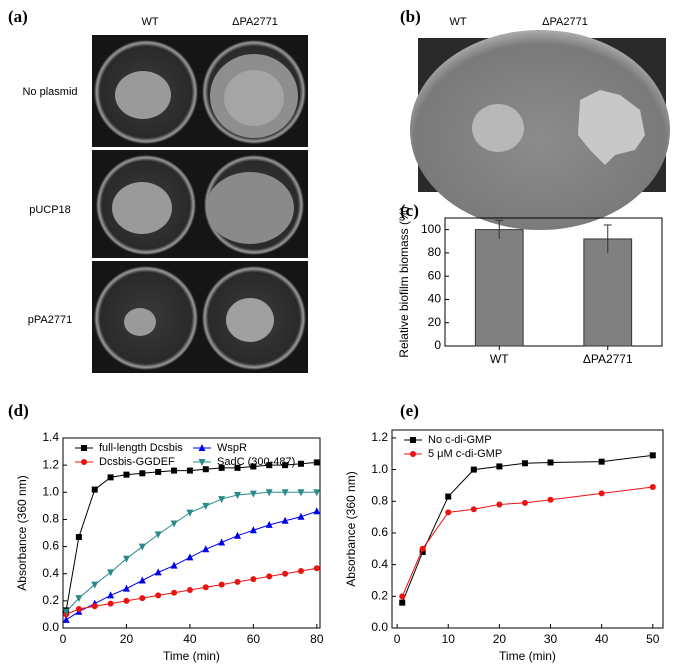 The width and height of the screenshot is (685, 666). What do you see at coordinates (379, 500) in the screenshot?
I see `y-tick-label: 0.8` at bounding box center [379, 500].